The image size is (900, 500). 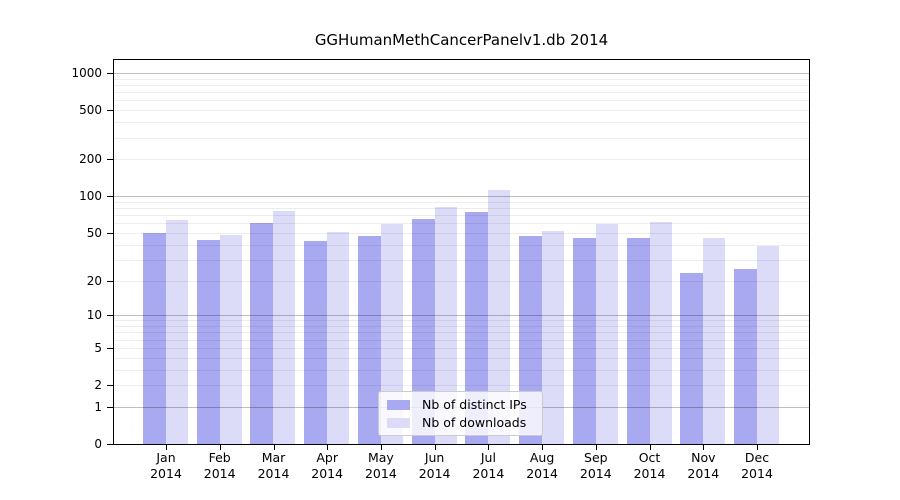 What do you see at coordinates (316, 342) in the screenshot?
I see `bar-distinct-ips-apr` at bounding box center [316, 342].